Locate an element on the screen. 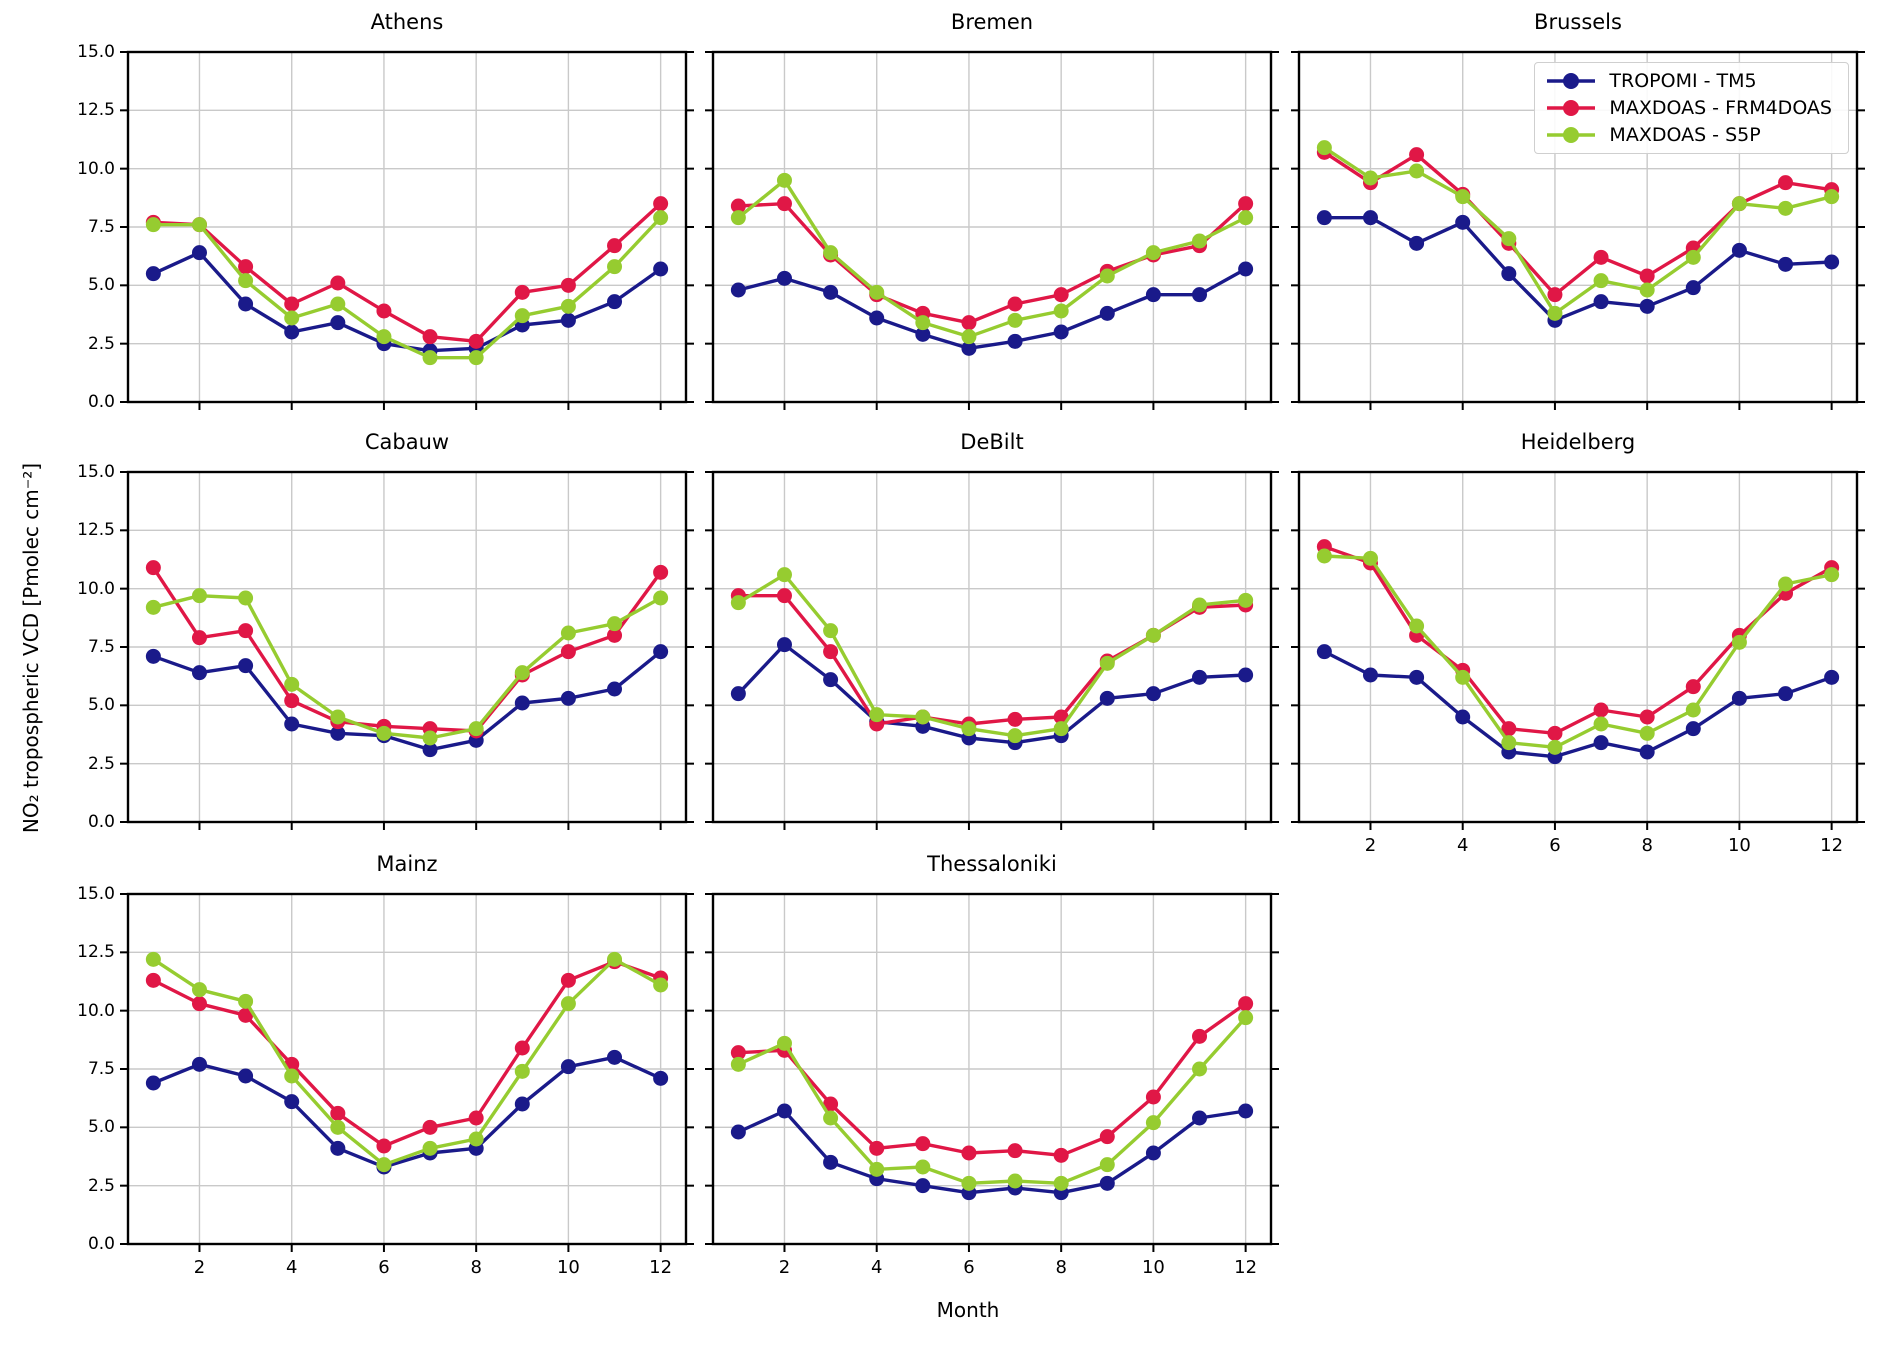  panel-mainz: Mainz 0.0 2.5 5.0 7.5 10.0 12.5 15.0 2 4 6 8 10 12 is located at coordinates (385, 1065).